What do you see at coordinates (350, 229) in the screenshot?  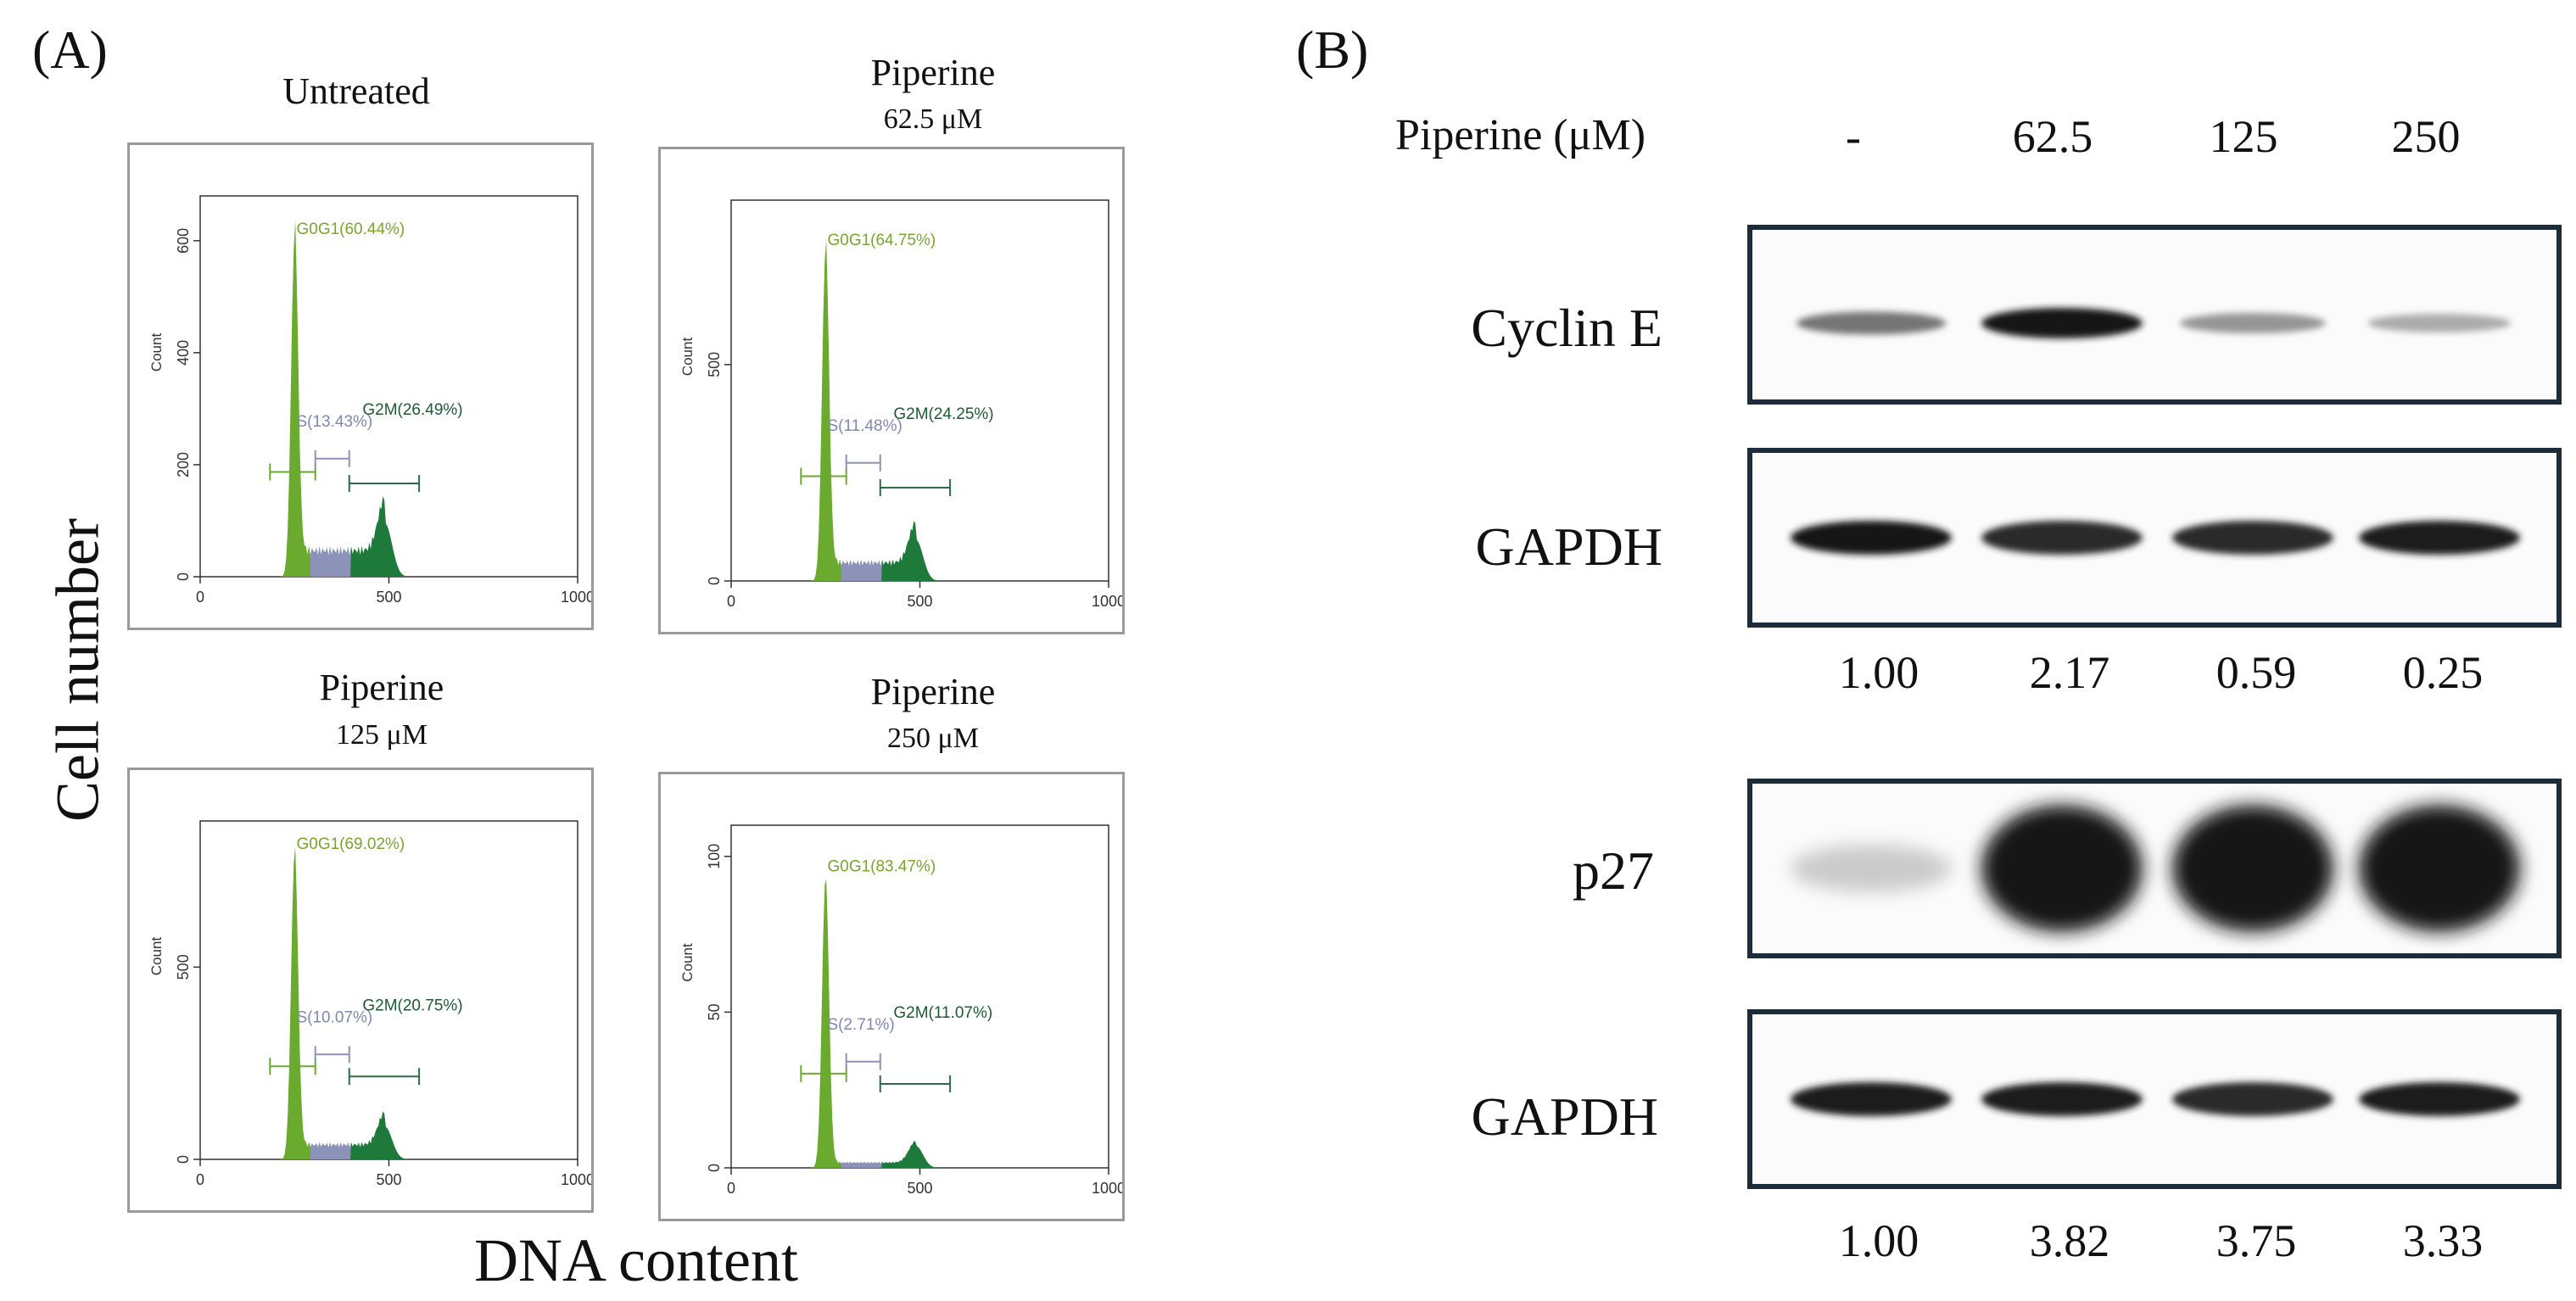 I see `g0g1-label: G0G1(60.44%)` at bounding box center [350, 229].